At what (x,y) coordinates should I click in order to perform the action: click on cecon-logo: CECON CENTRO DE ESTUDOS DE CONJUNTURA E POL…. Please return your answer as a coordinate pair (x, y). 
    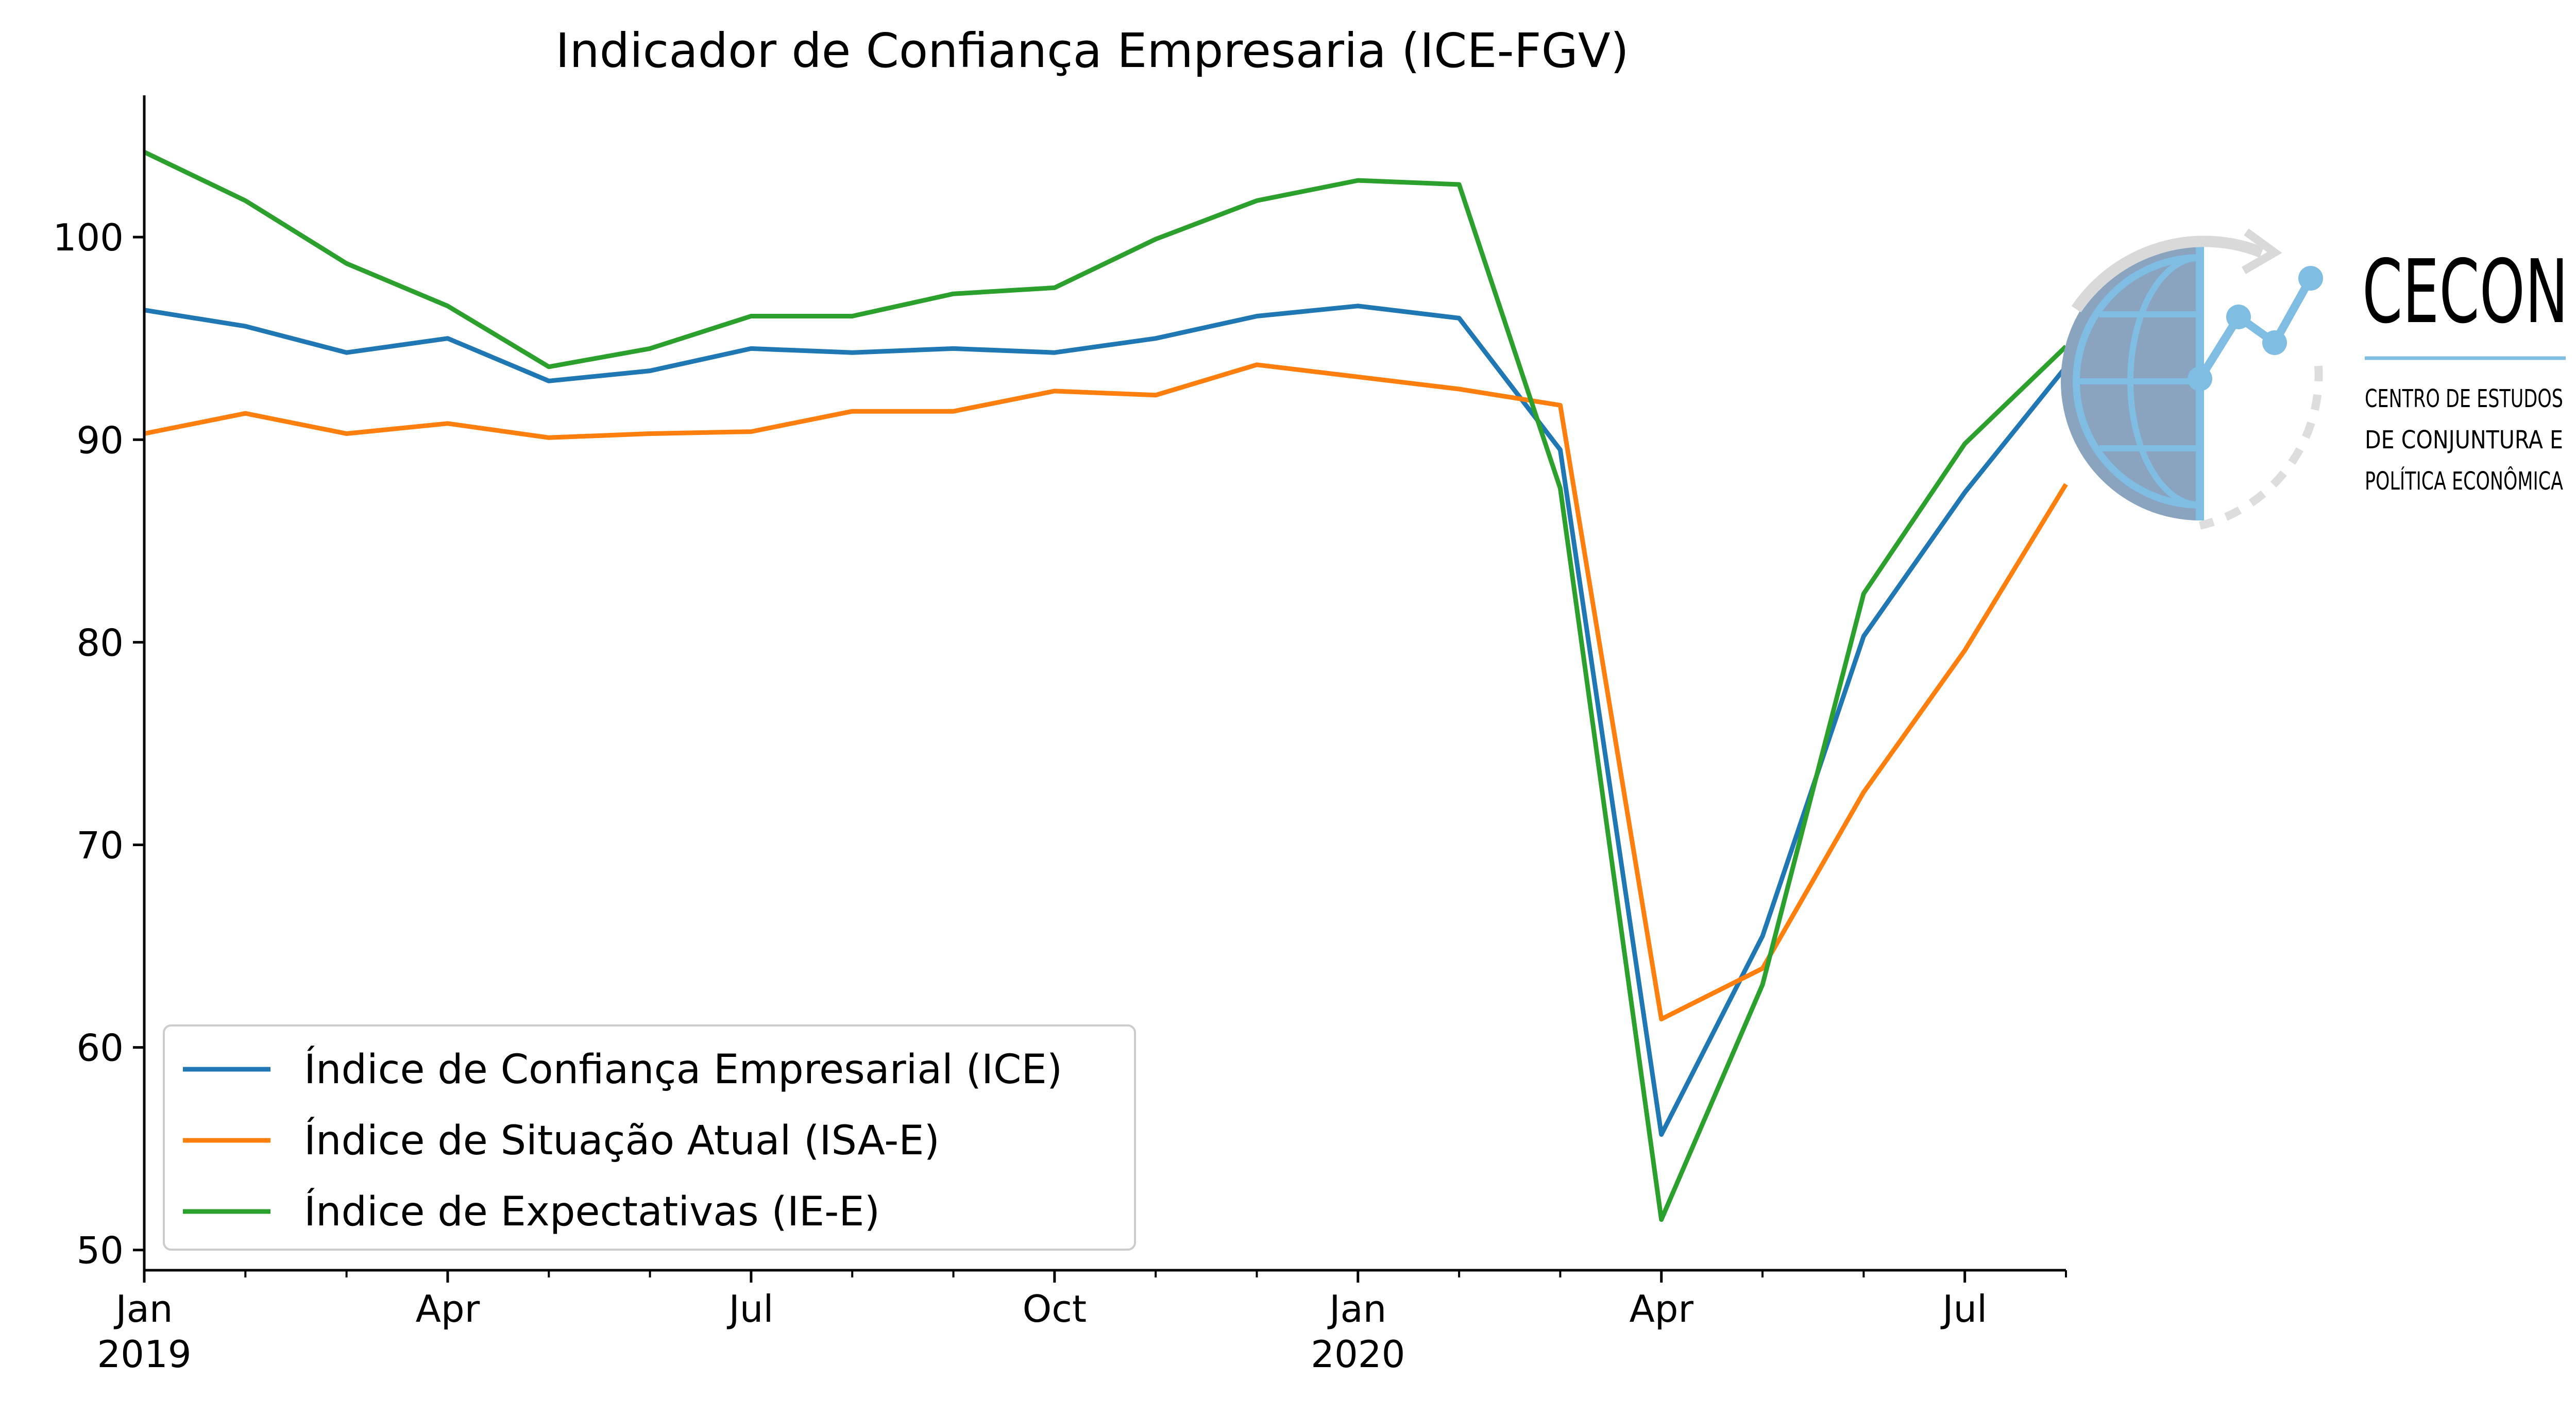
    Looking at the image, I should click on (2314, 379).